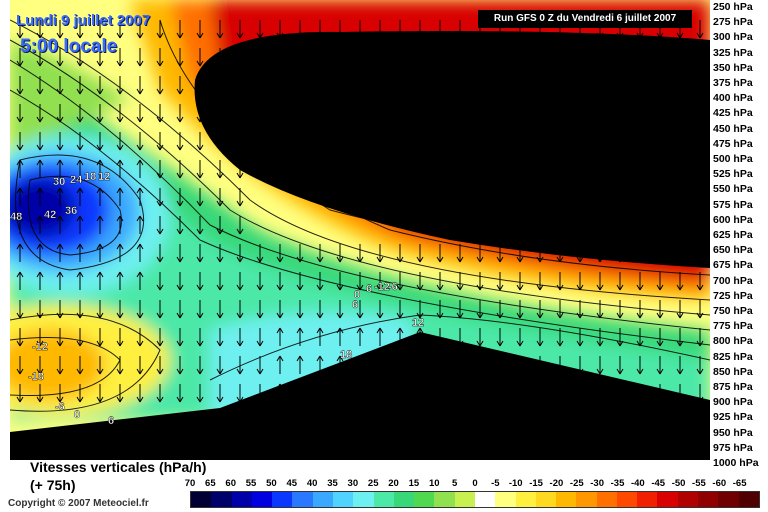 The image size is (768, 512). I want to click on legend-label: 50, so click(271, 483).